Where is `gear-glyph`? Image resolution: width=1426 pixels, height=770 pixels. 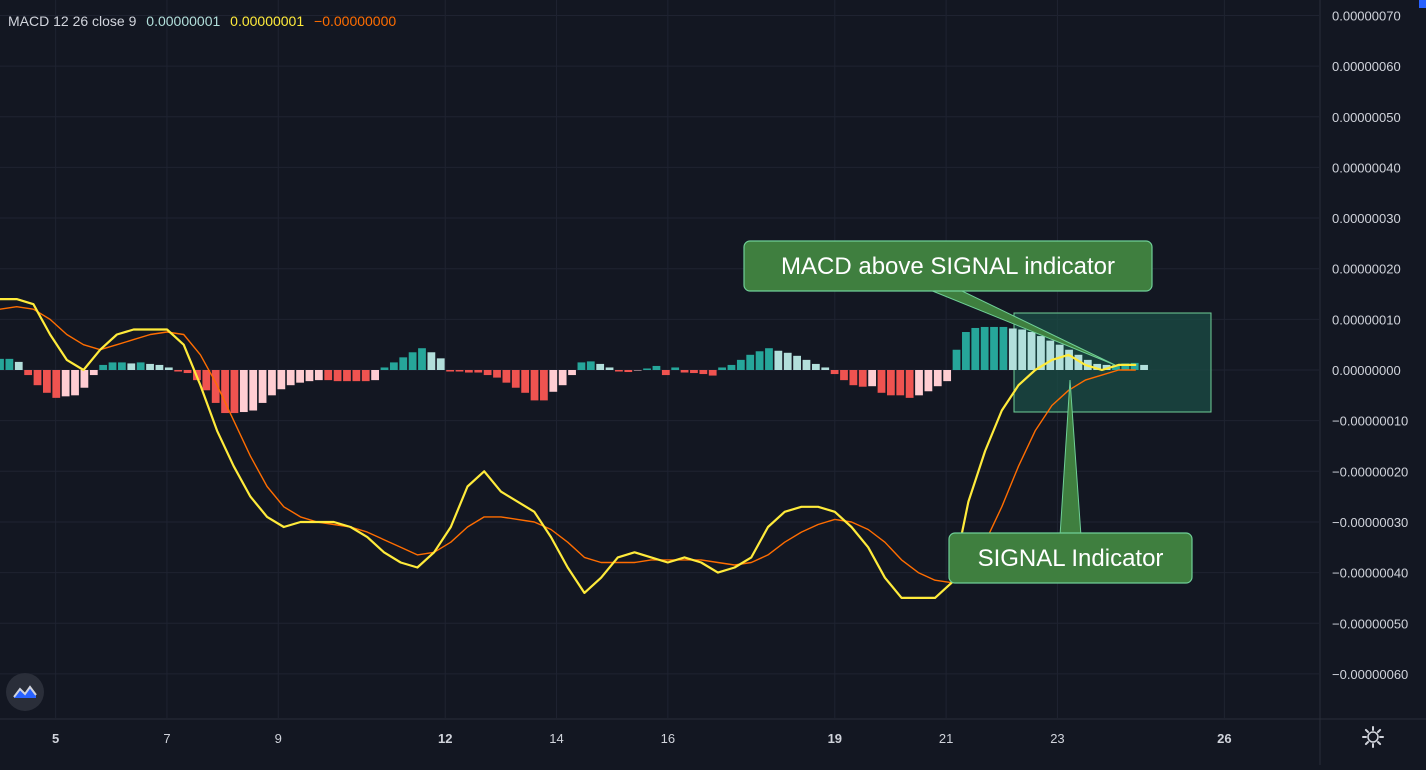 gear-glyph is located at coordinates (1373, 737).